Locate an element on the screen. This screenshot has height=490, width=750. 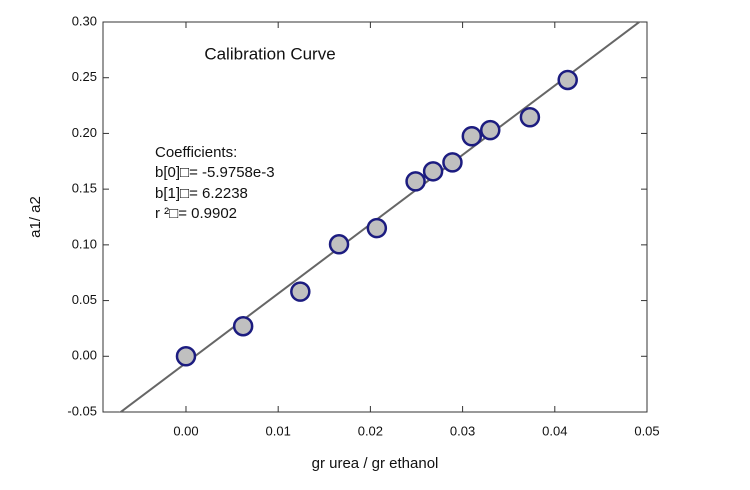
y-tick-label: 0.15 is located at coordinates (84, 188).